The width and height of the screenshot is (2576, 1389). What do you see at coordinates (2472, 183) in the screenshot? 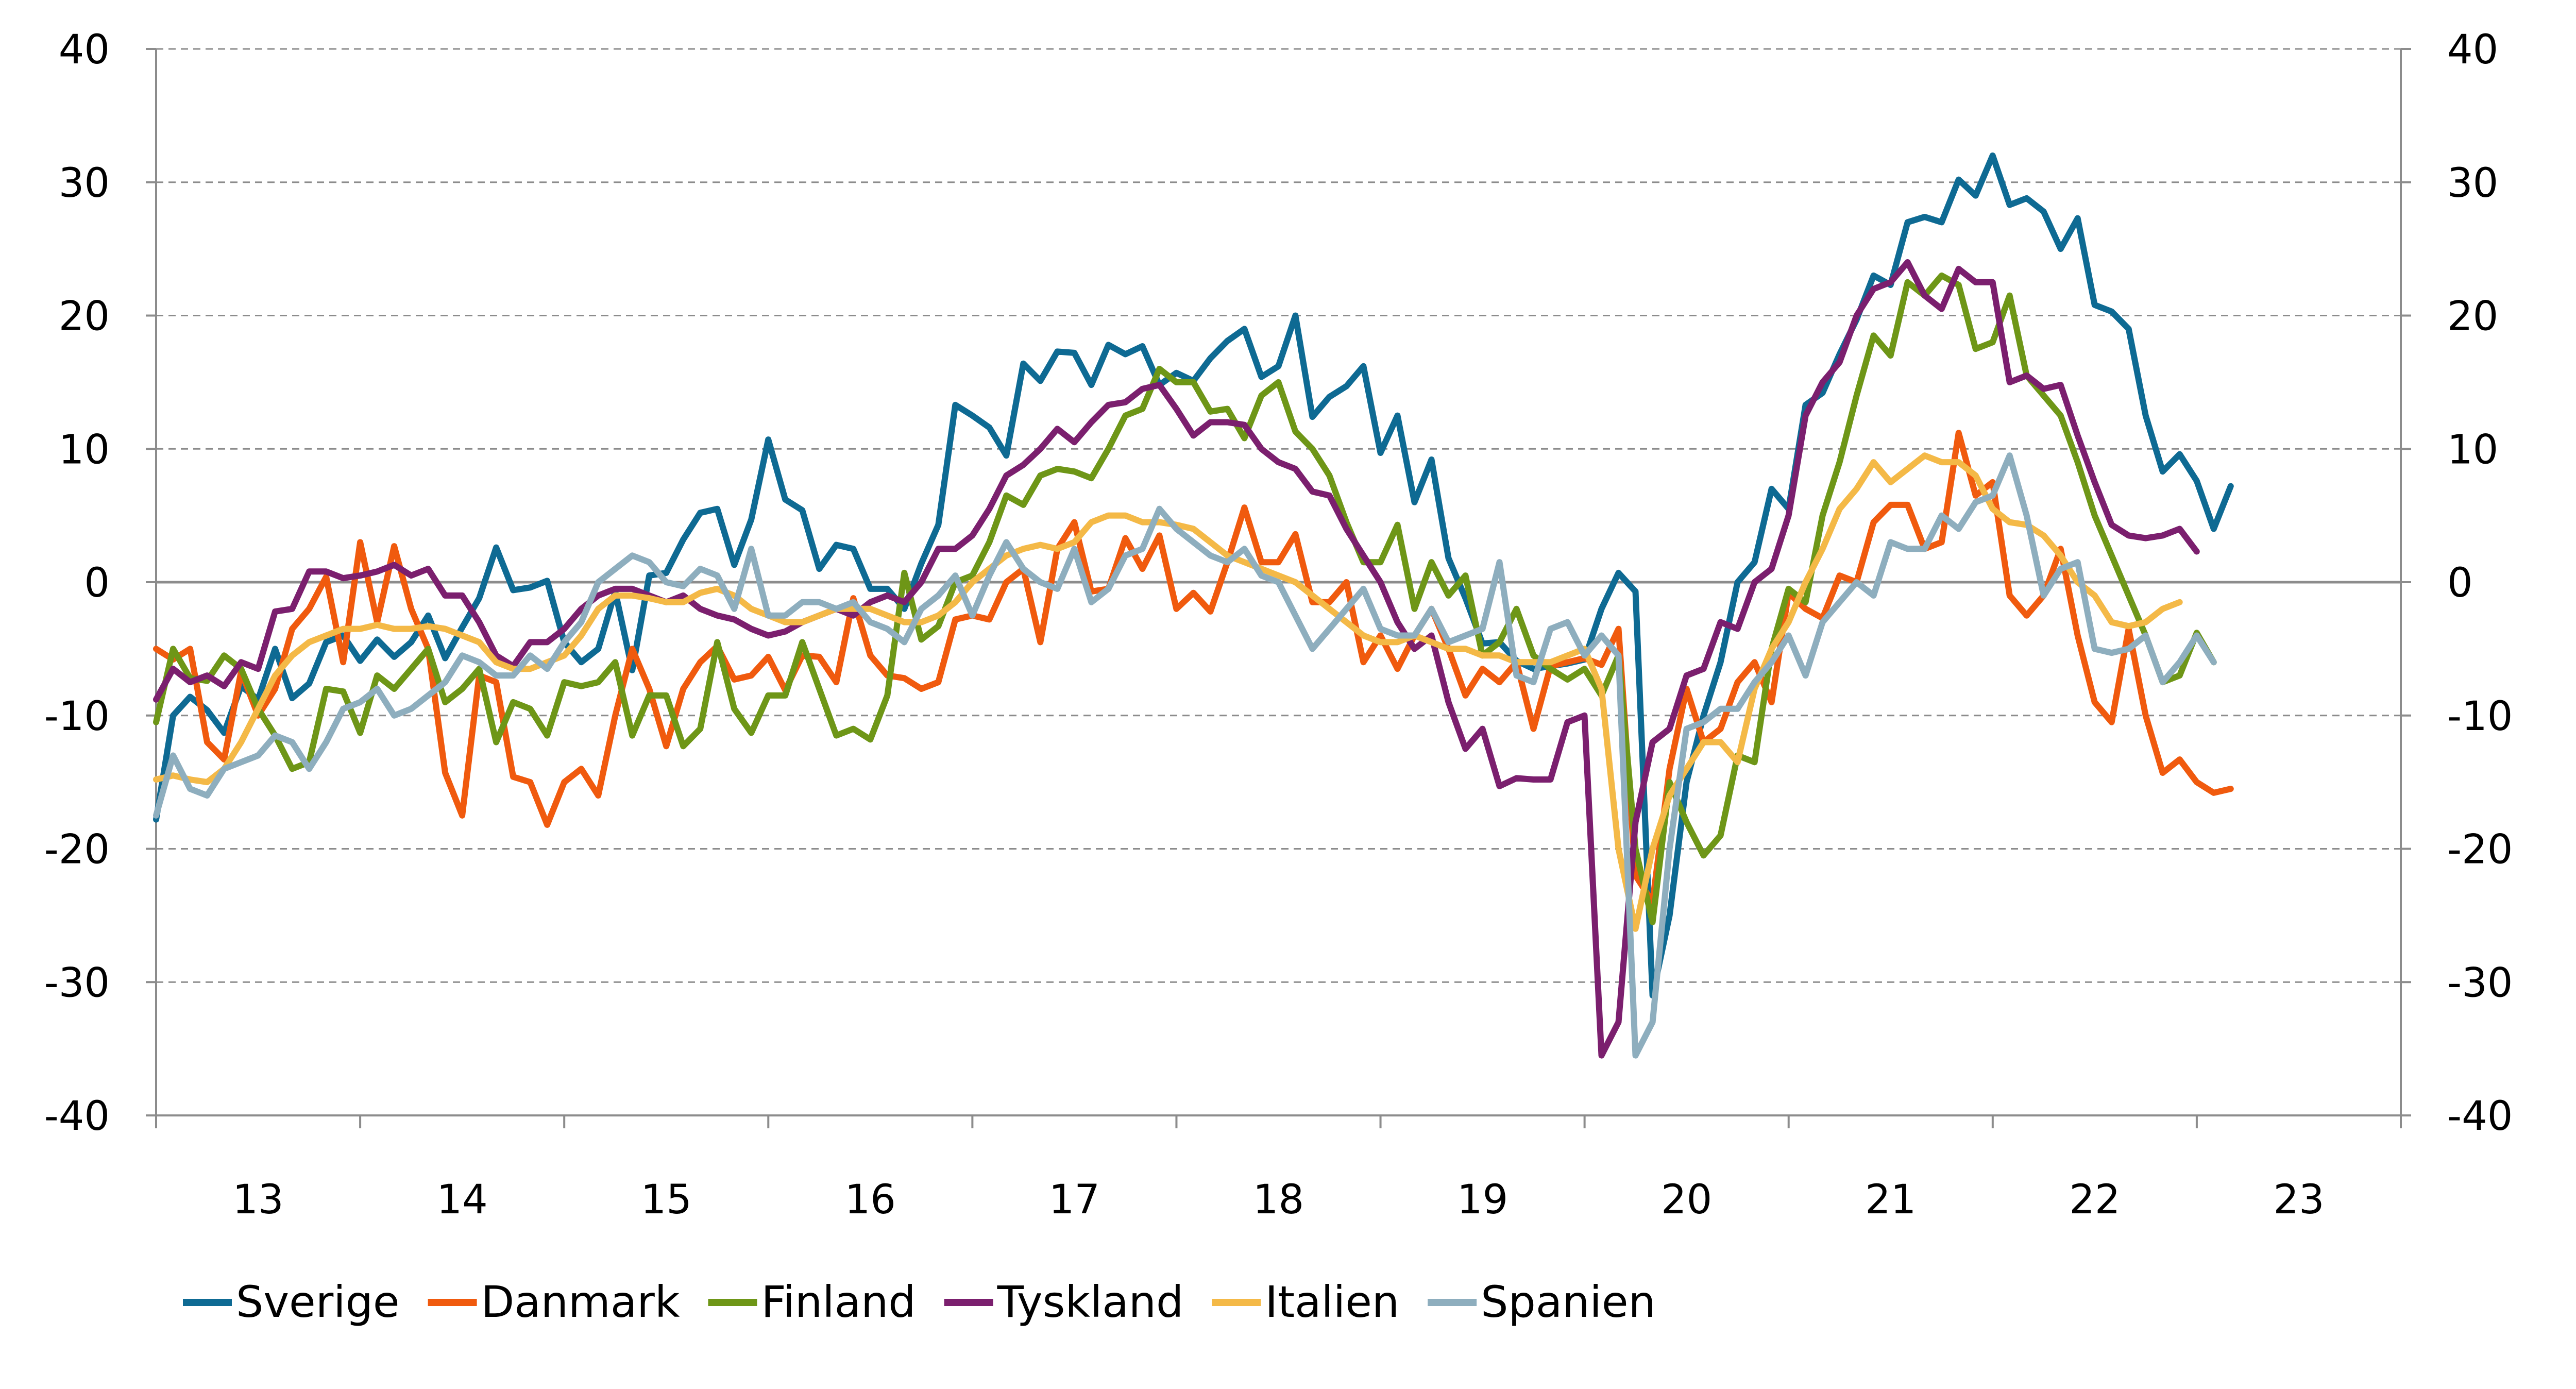
I see `y-tick-label-right: 30` at bounding box center [2472, 183].